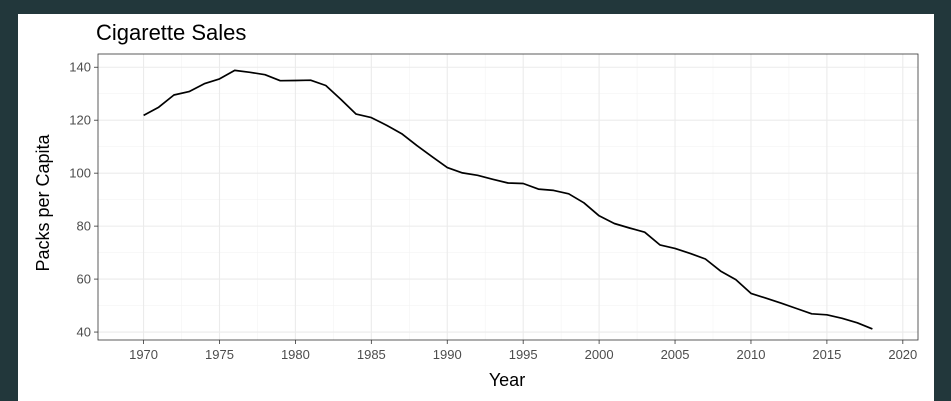  Describe the element at coordinates (80, 173) in the screenshot. I see `y-tick-label: 100` at that location.